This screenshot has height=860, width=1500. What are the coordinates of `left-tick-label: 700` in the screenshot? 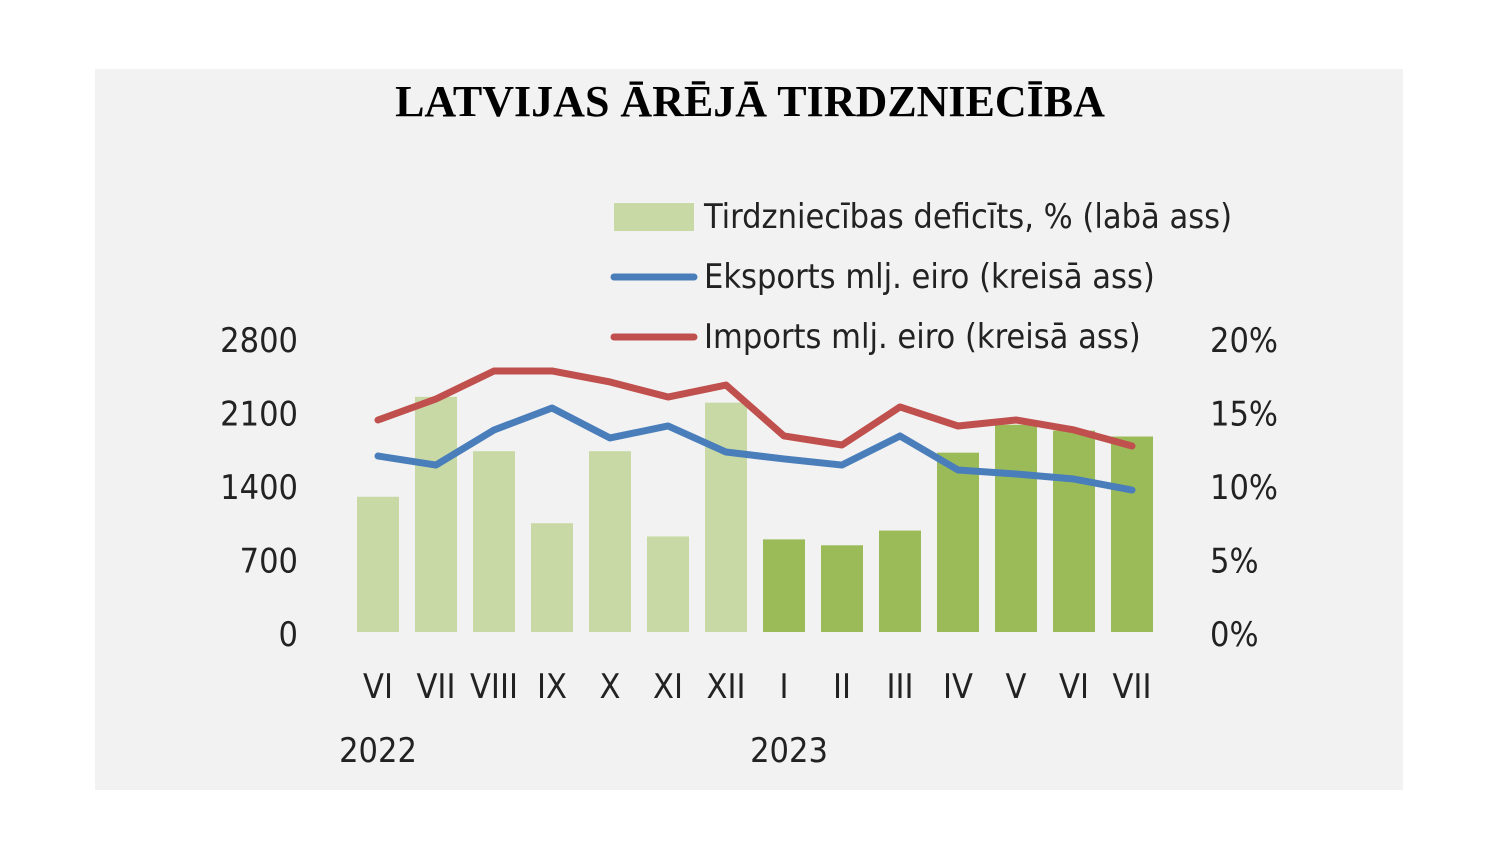 It's located at (269, 562).